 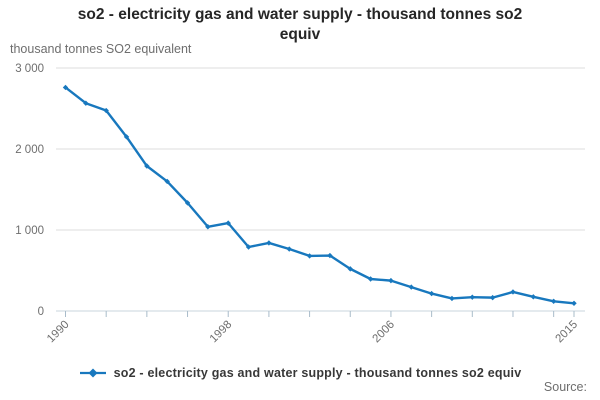 What do you see at coordinates (86, 103) in the screenshot?
I see `data-point-1991` at bounding box center [86, 103].